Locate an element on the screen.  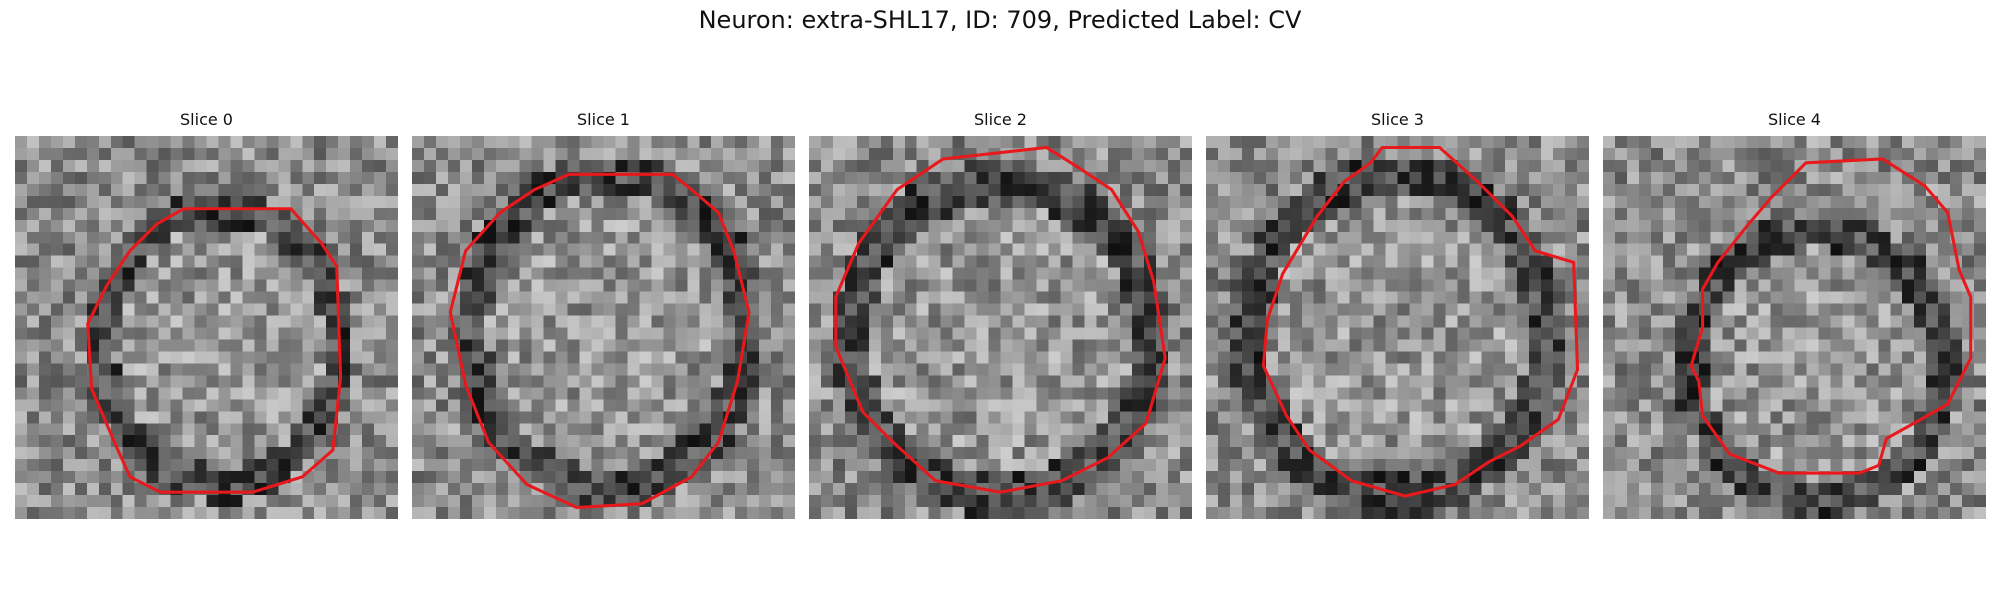
slice-panel-1: Slice 1 is located at coordinates (603, 313).